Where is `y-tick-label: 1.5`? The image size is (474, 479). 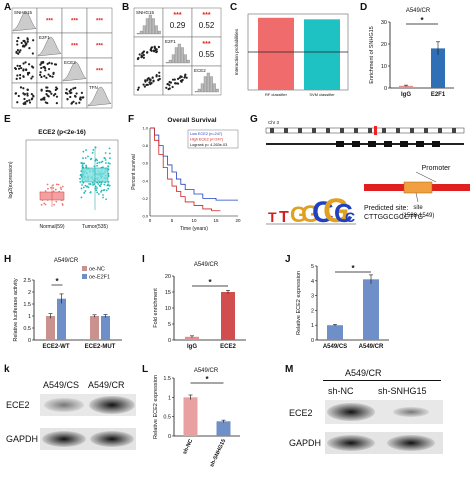
y-tick-label: 1.5 is located at coordinates (27, 305).